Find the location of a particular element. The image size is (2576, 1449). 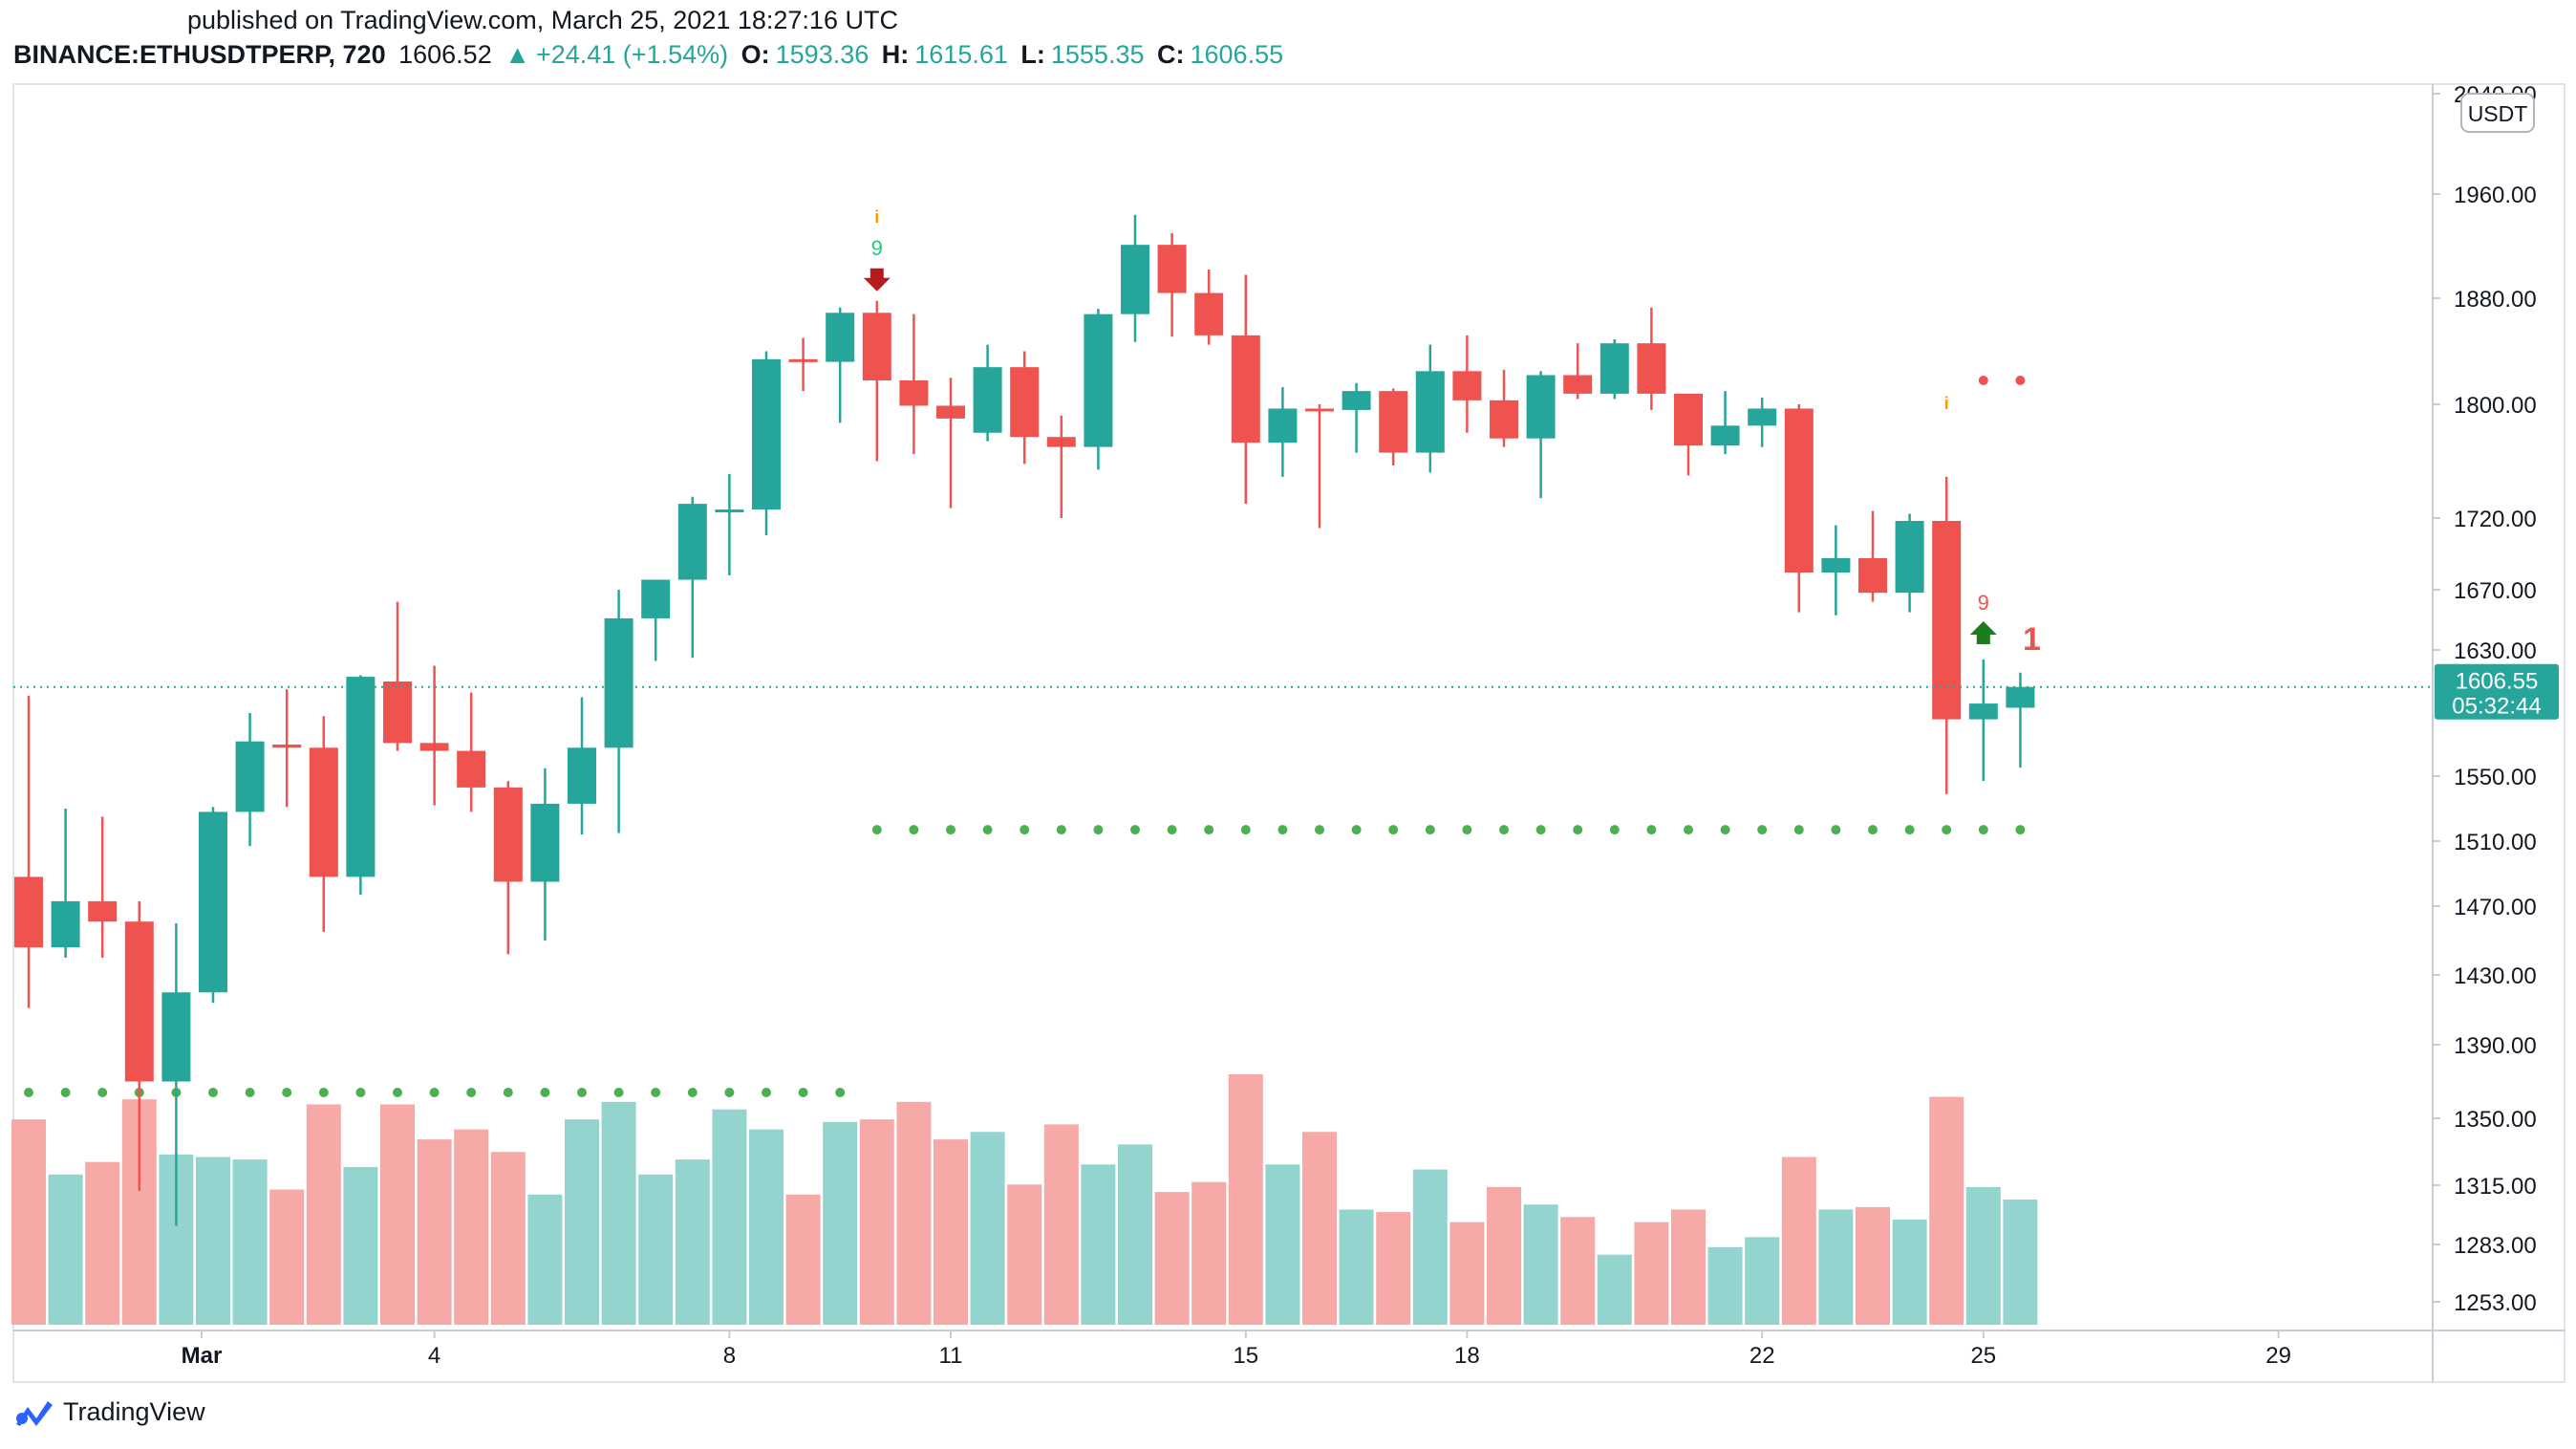

countdown-count-label: 1 is located at coordinates (2032, 639).